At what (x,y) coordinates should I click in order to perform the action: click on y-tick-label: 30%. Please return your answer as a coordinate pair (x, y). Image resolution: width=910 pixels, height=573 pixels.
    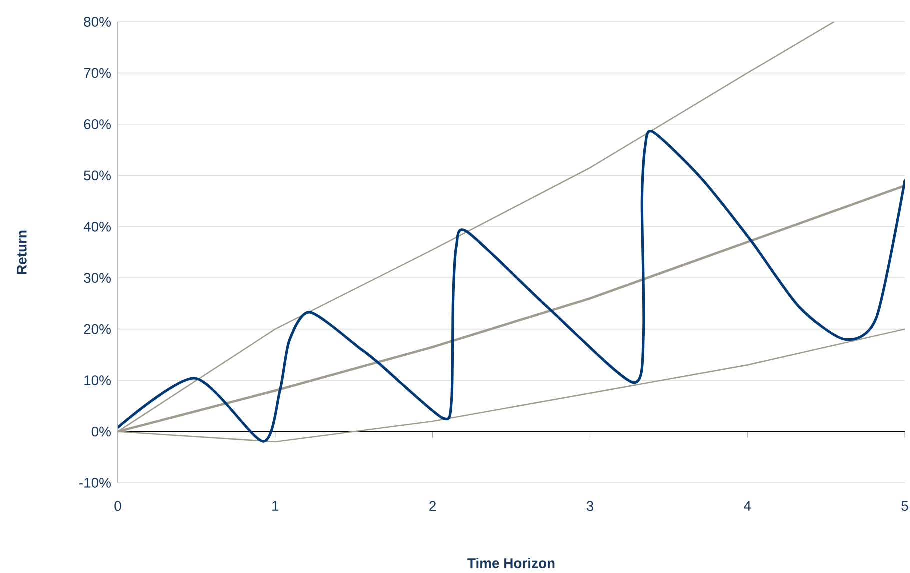
    Looking at the image, I should click on (97, 278).